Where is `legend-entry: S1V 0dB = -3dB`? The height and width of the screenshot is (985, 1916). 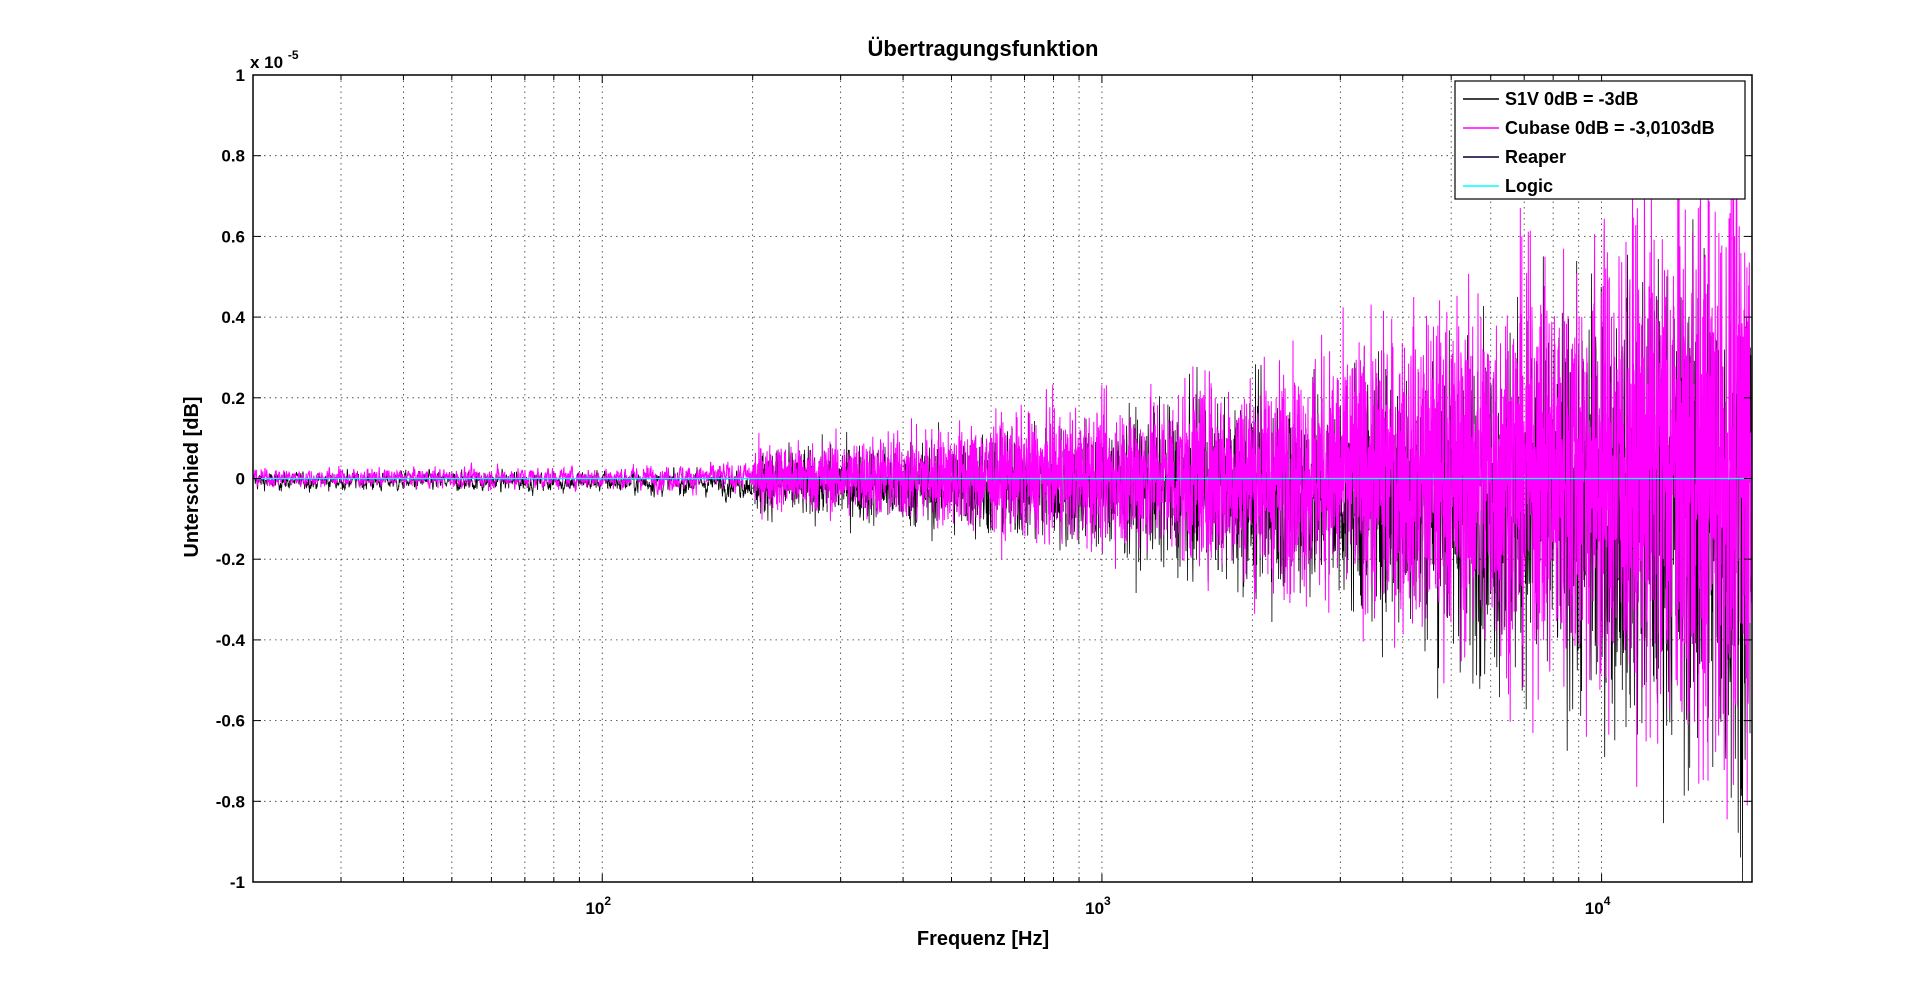
legend-entry: S1V 0dB = -3dB is located at coordinates (1572, 99).